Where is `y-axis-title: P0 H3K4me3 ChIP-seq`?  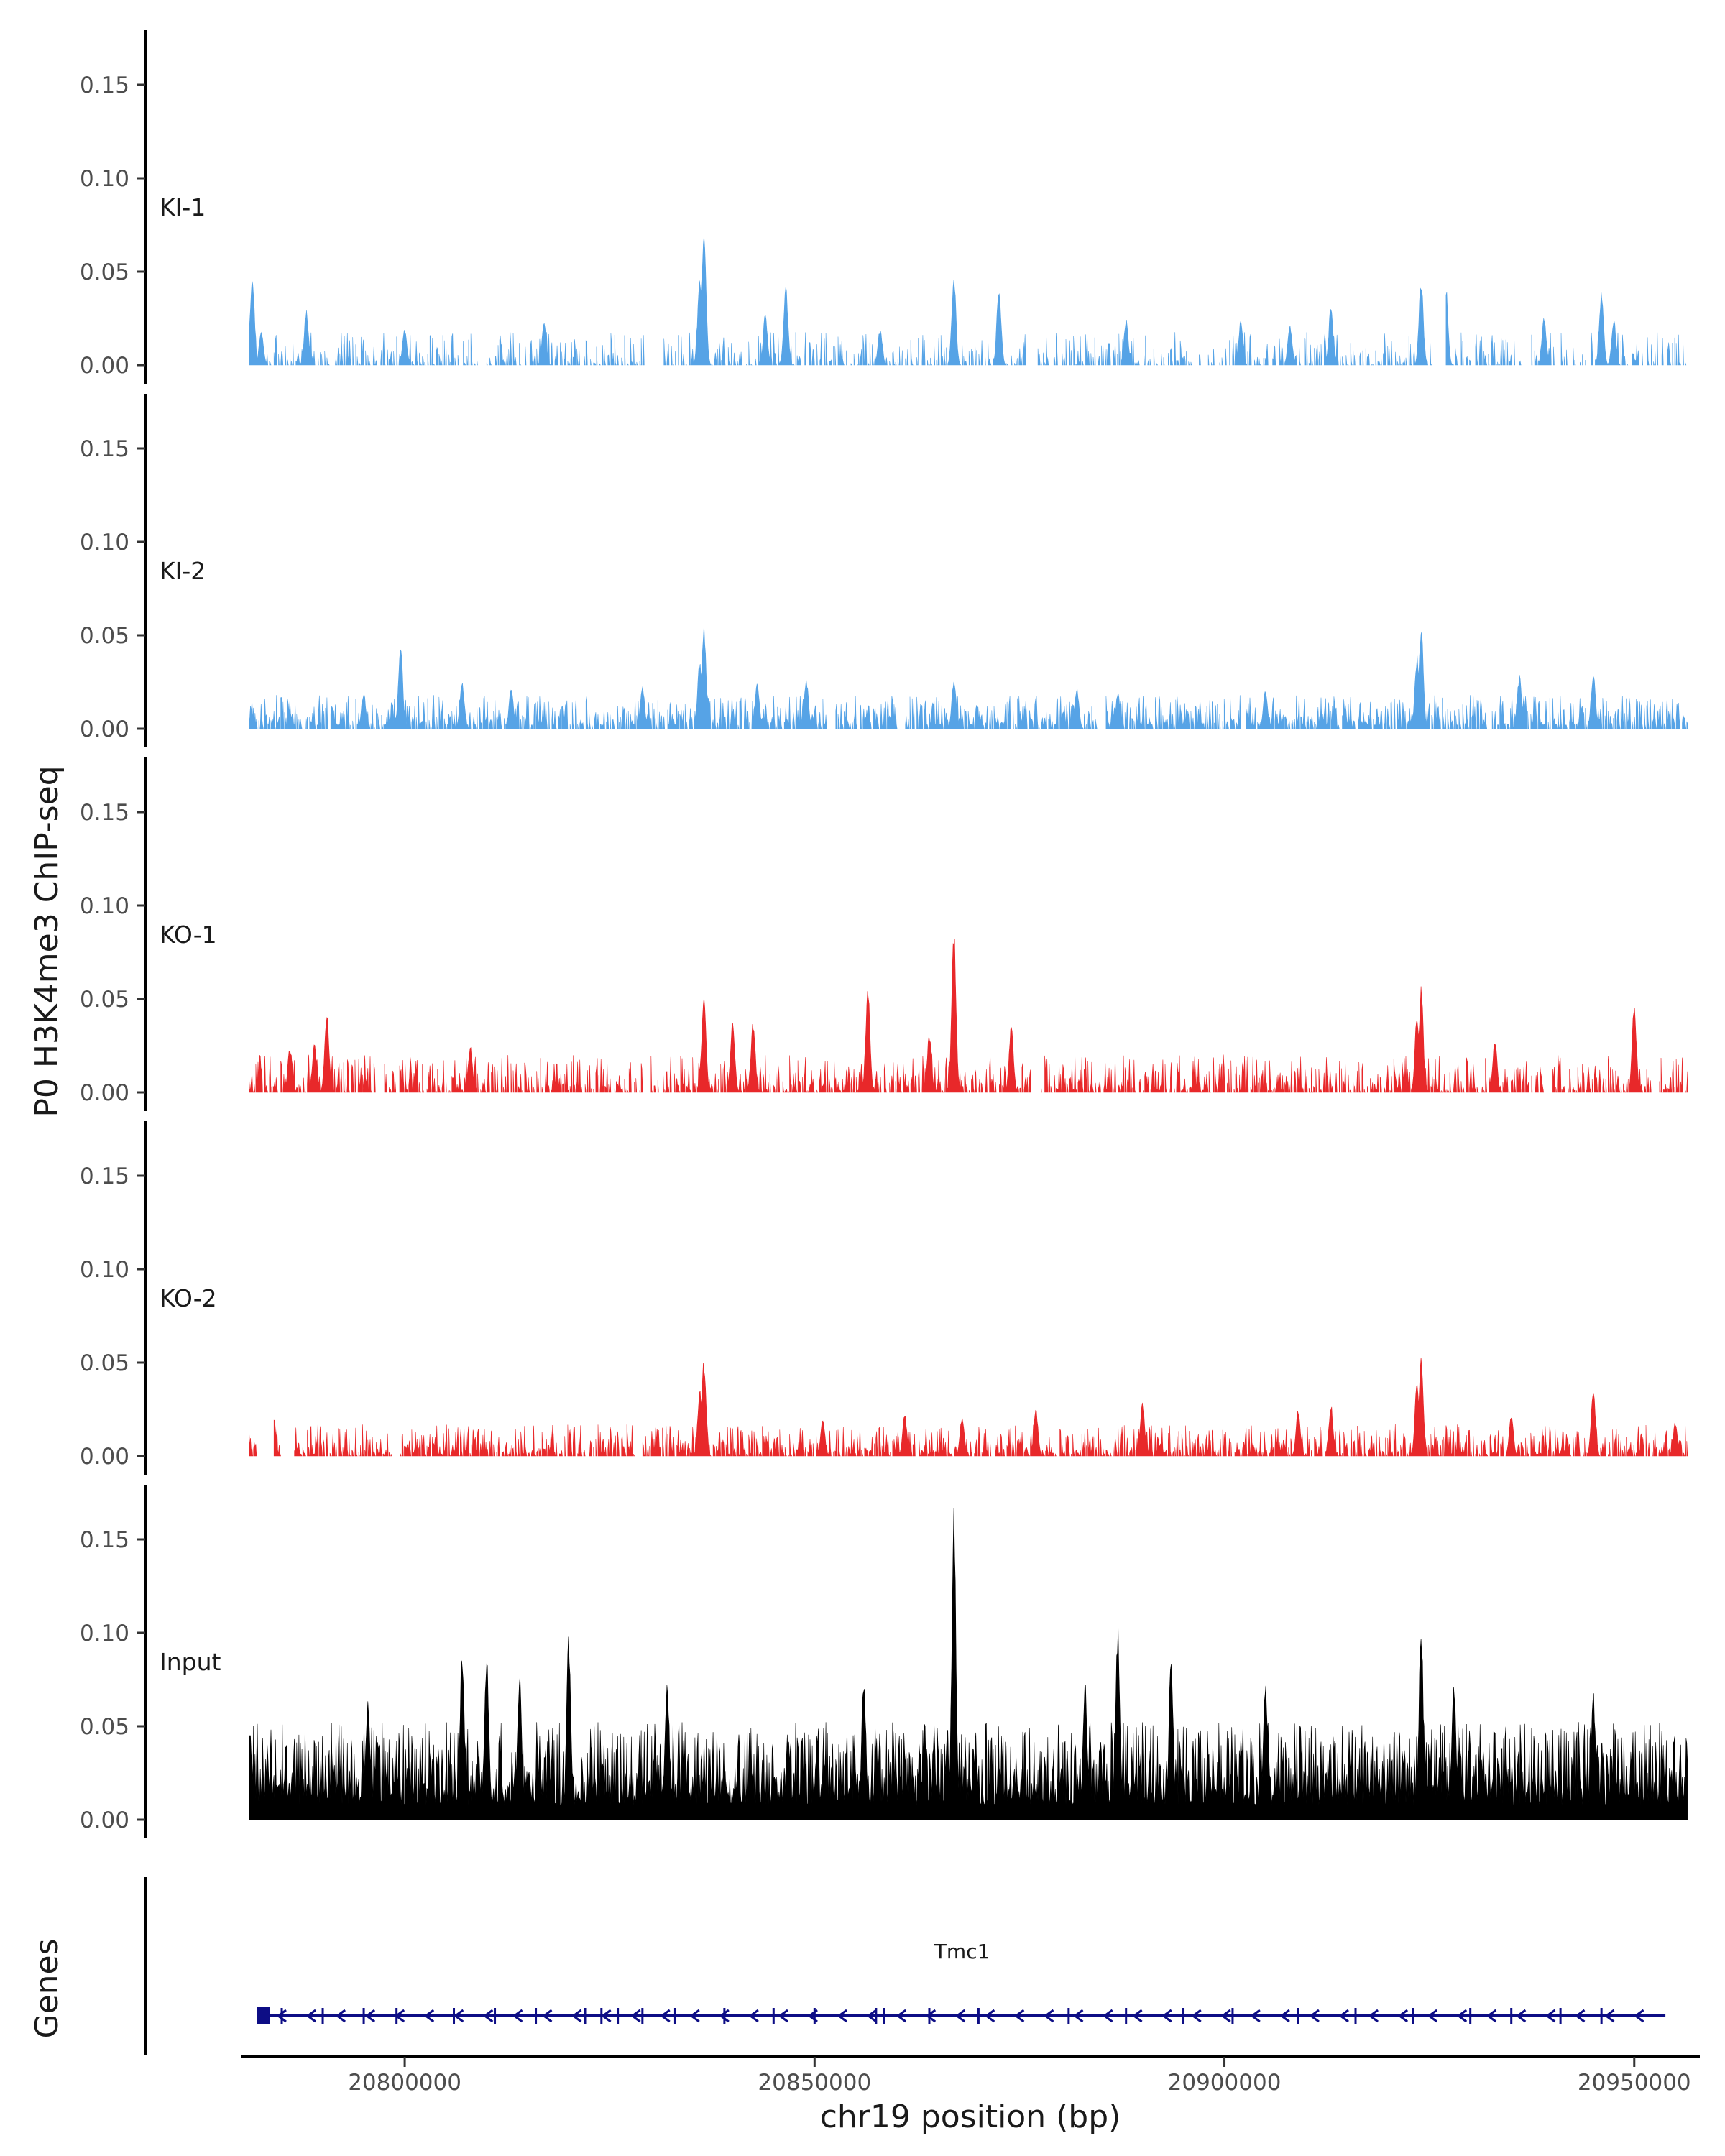
y-axis-title: P0 H3K4me3 ChIP-seq is located at coordinates (47, 941).